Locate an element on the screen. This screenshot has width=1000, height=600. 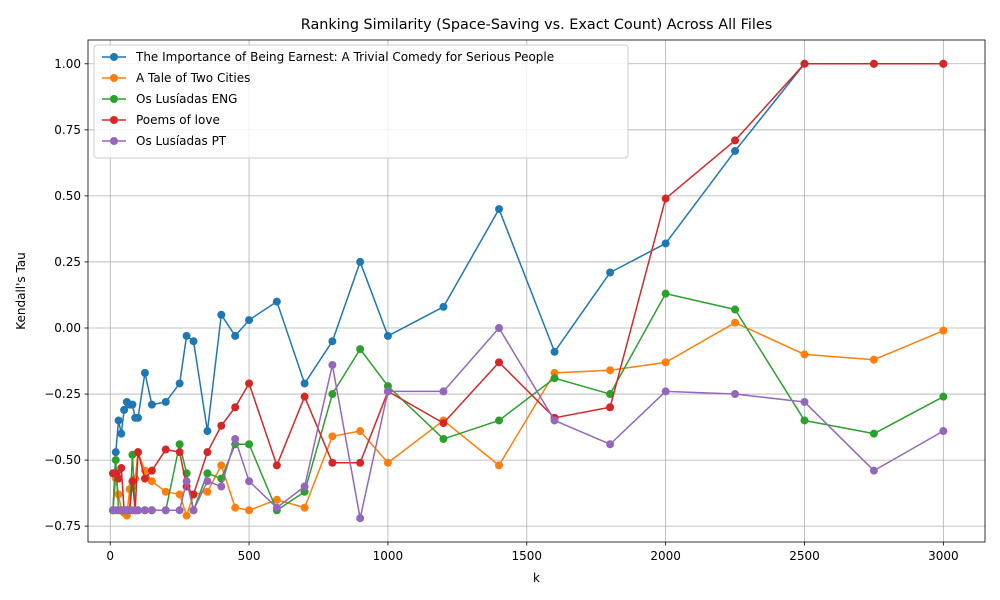
y-tick-label: 0.50 is located at coordinates (67, 196).